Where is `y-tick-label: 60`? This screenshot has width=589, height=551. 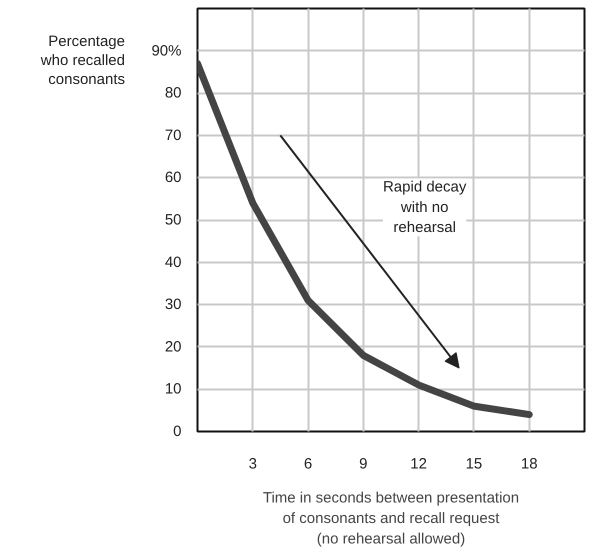
y-tick-label: 60 is located at coordinates (173, 177).